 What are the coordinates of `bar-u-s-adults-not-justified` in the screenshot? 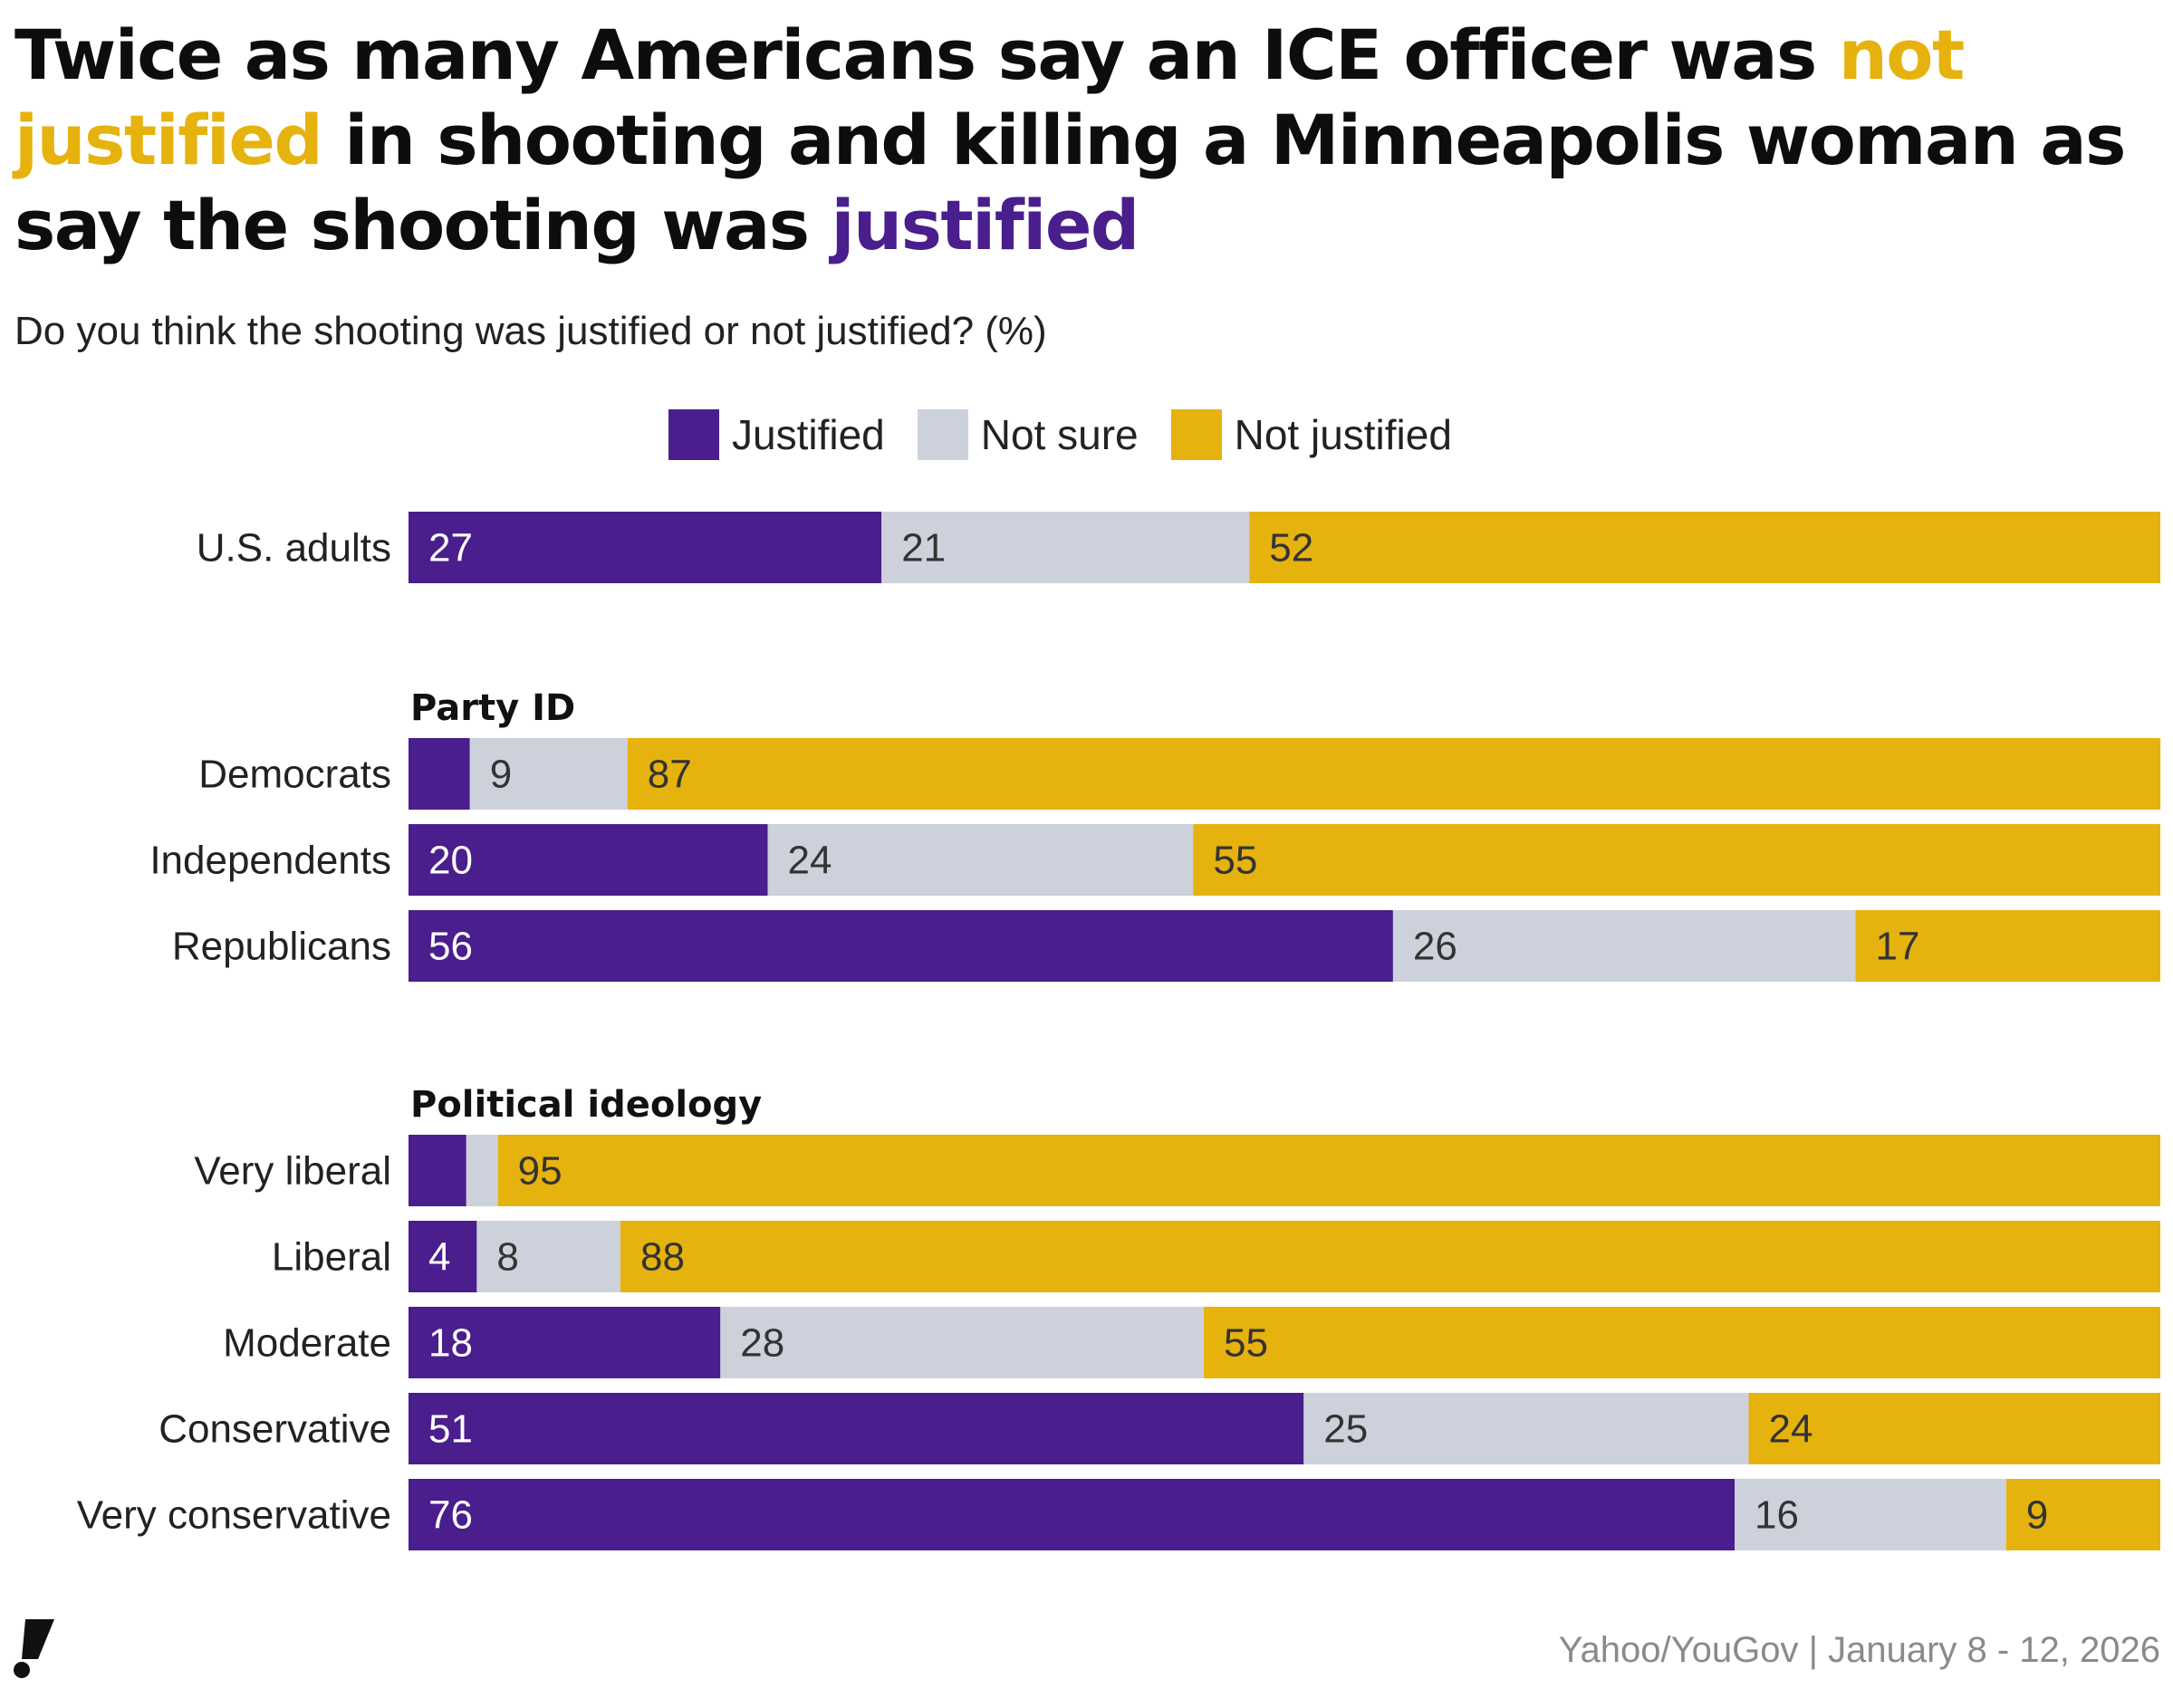 It's located at (1705, 547).